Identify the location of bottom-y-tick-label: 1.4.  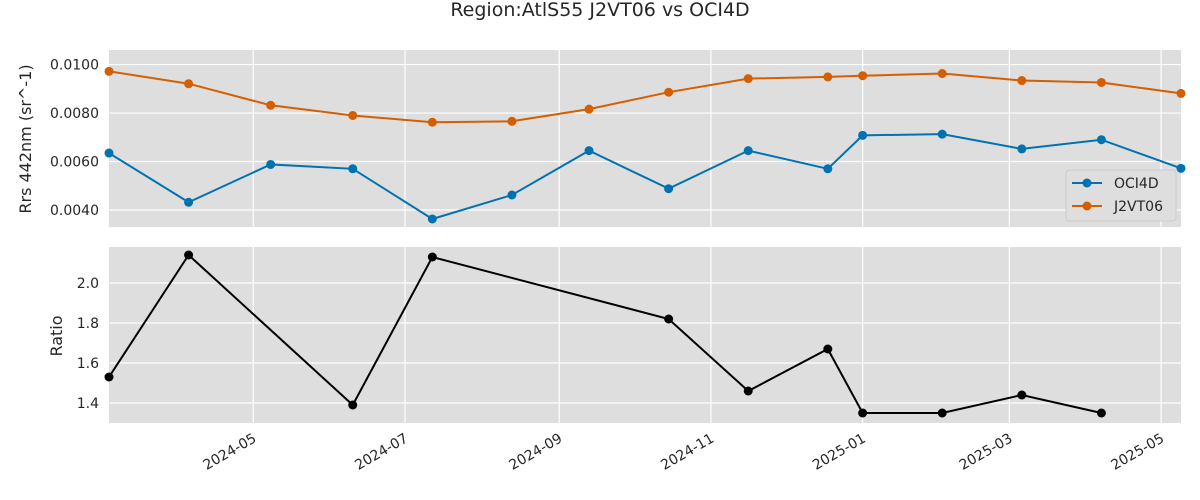
(88, 404).